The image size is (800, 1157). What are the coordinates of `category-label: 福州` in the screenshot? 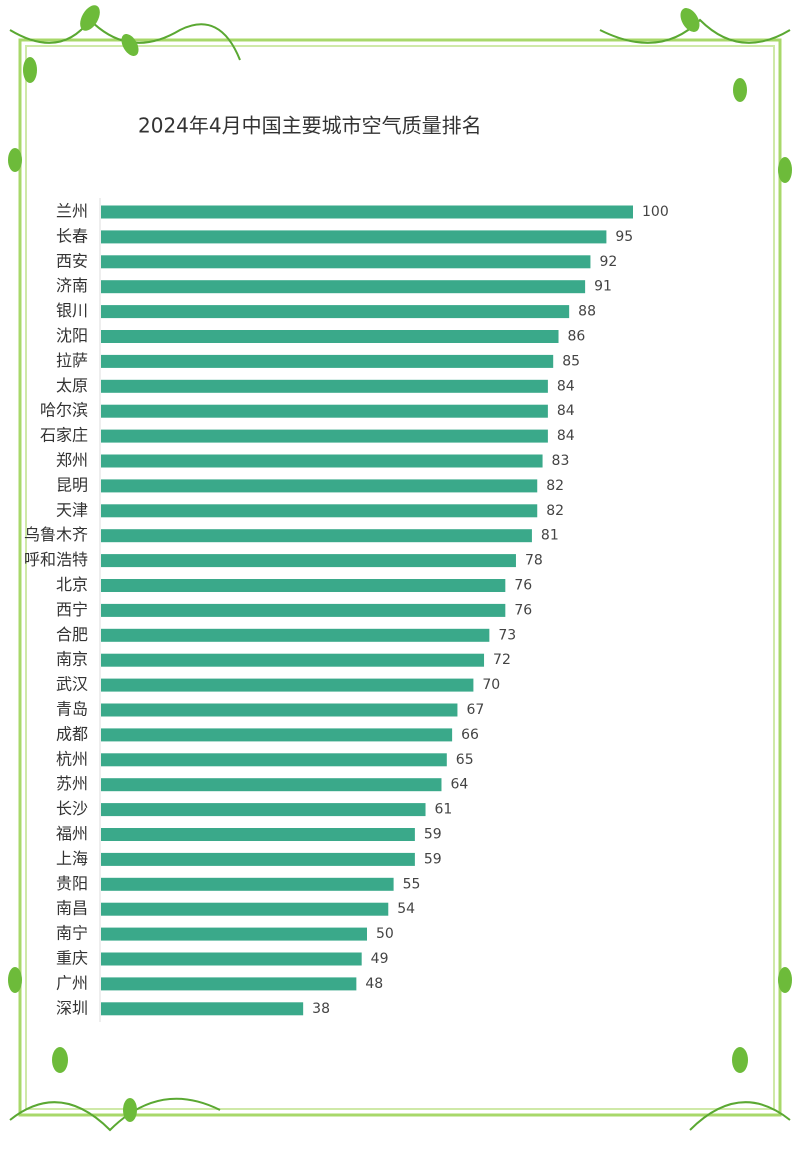 It's located at (72, 833).